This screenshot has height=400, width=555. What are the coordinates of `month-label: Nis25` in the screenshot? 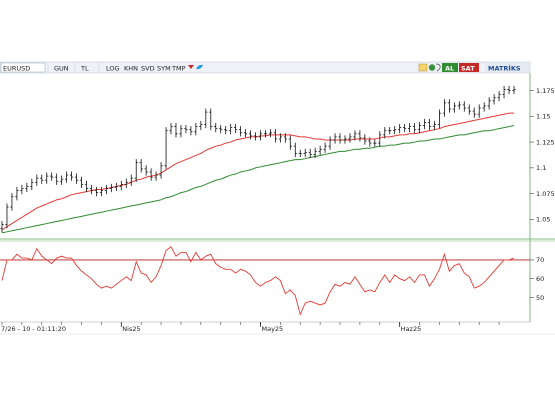 It's located at (131, 329).